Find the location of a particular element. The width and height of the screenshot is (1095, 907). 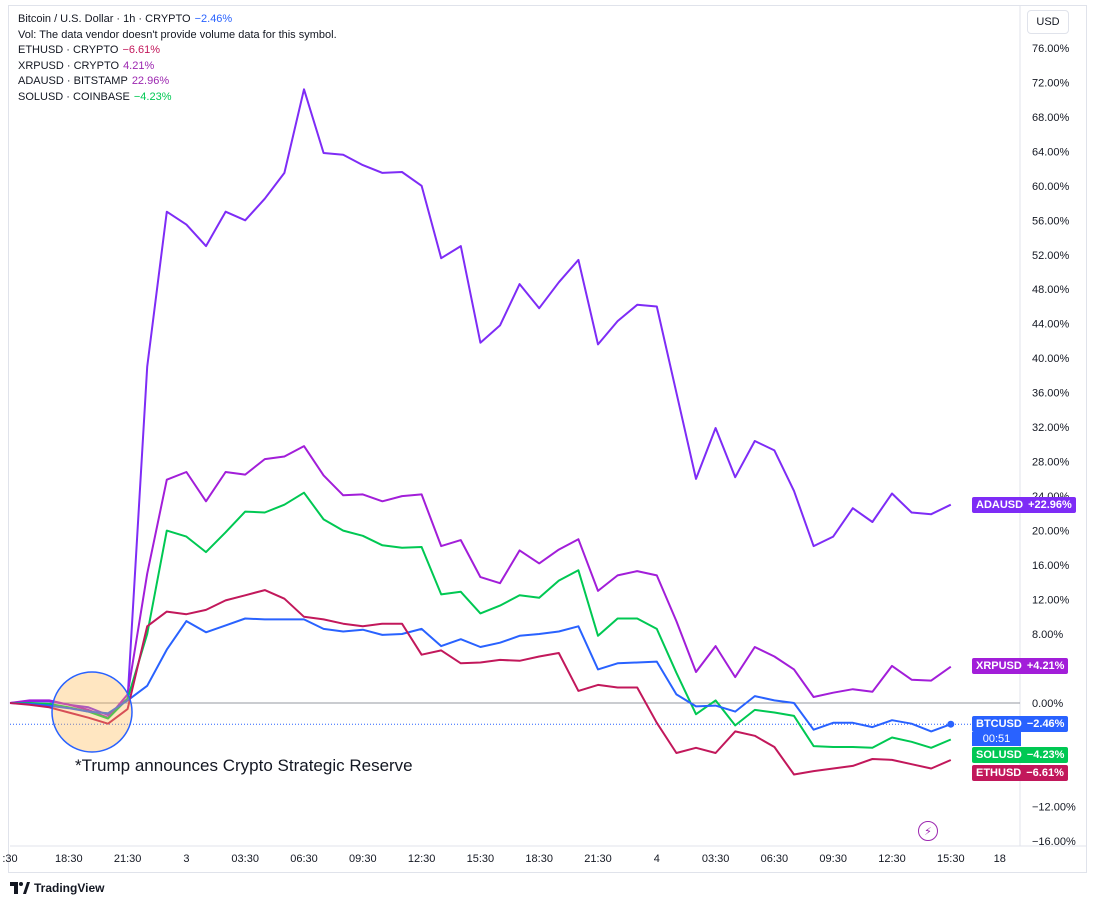

price-tag-ada-value: +22.96% is located at coordinates (1050, 505).